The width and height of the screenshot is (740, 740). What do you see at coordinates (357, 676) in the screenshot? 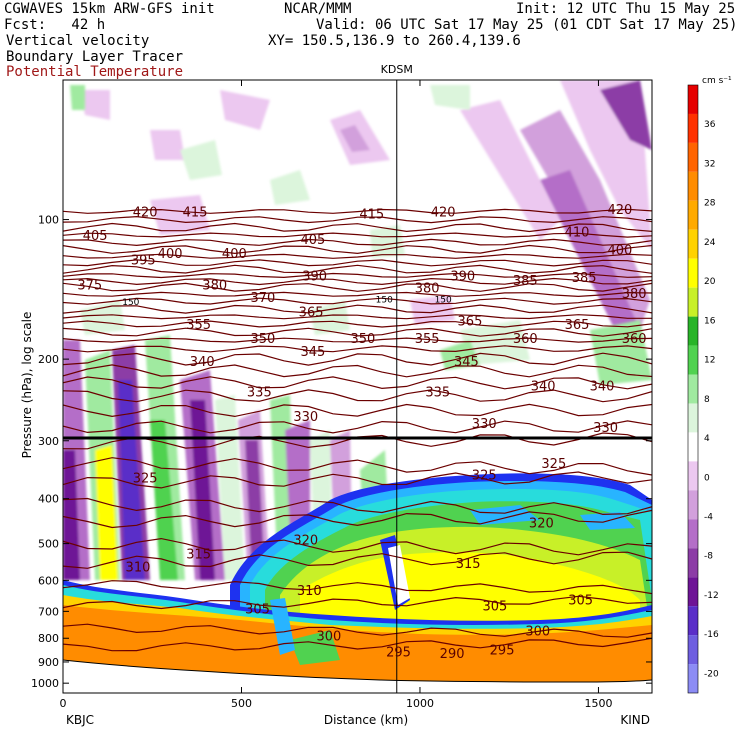
I see `terrain` at bounding box center [357, 676].